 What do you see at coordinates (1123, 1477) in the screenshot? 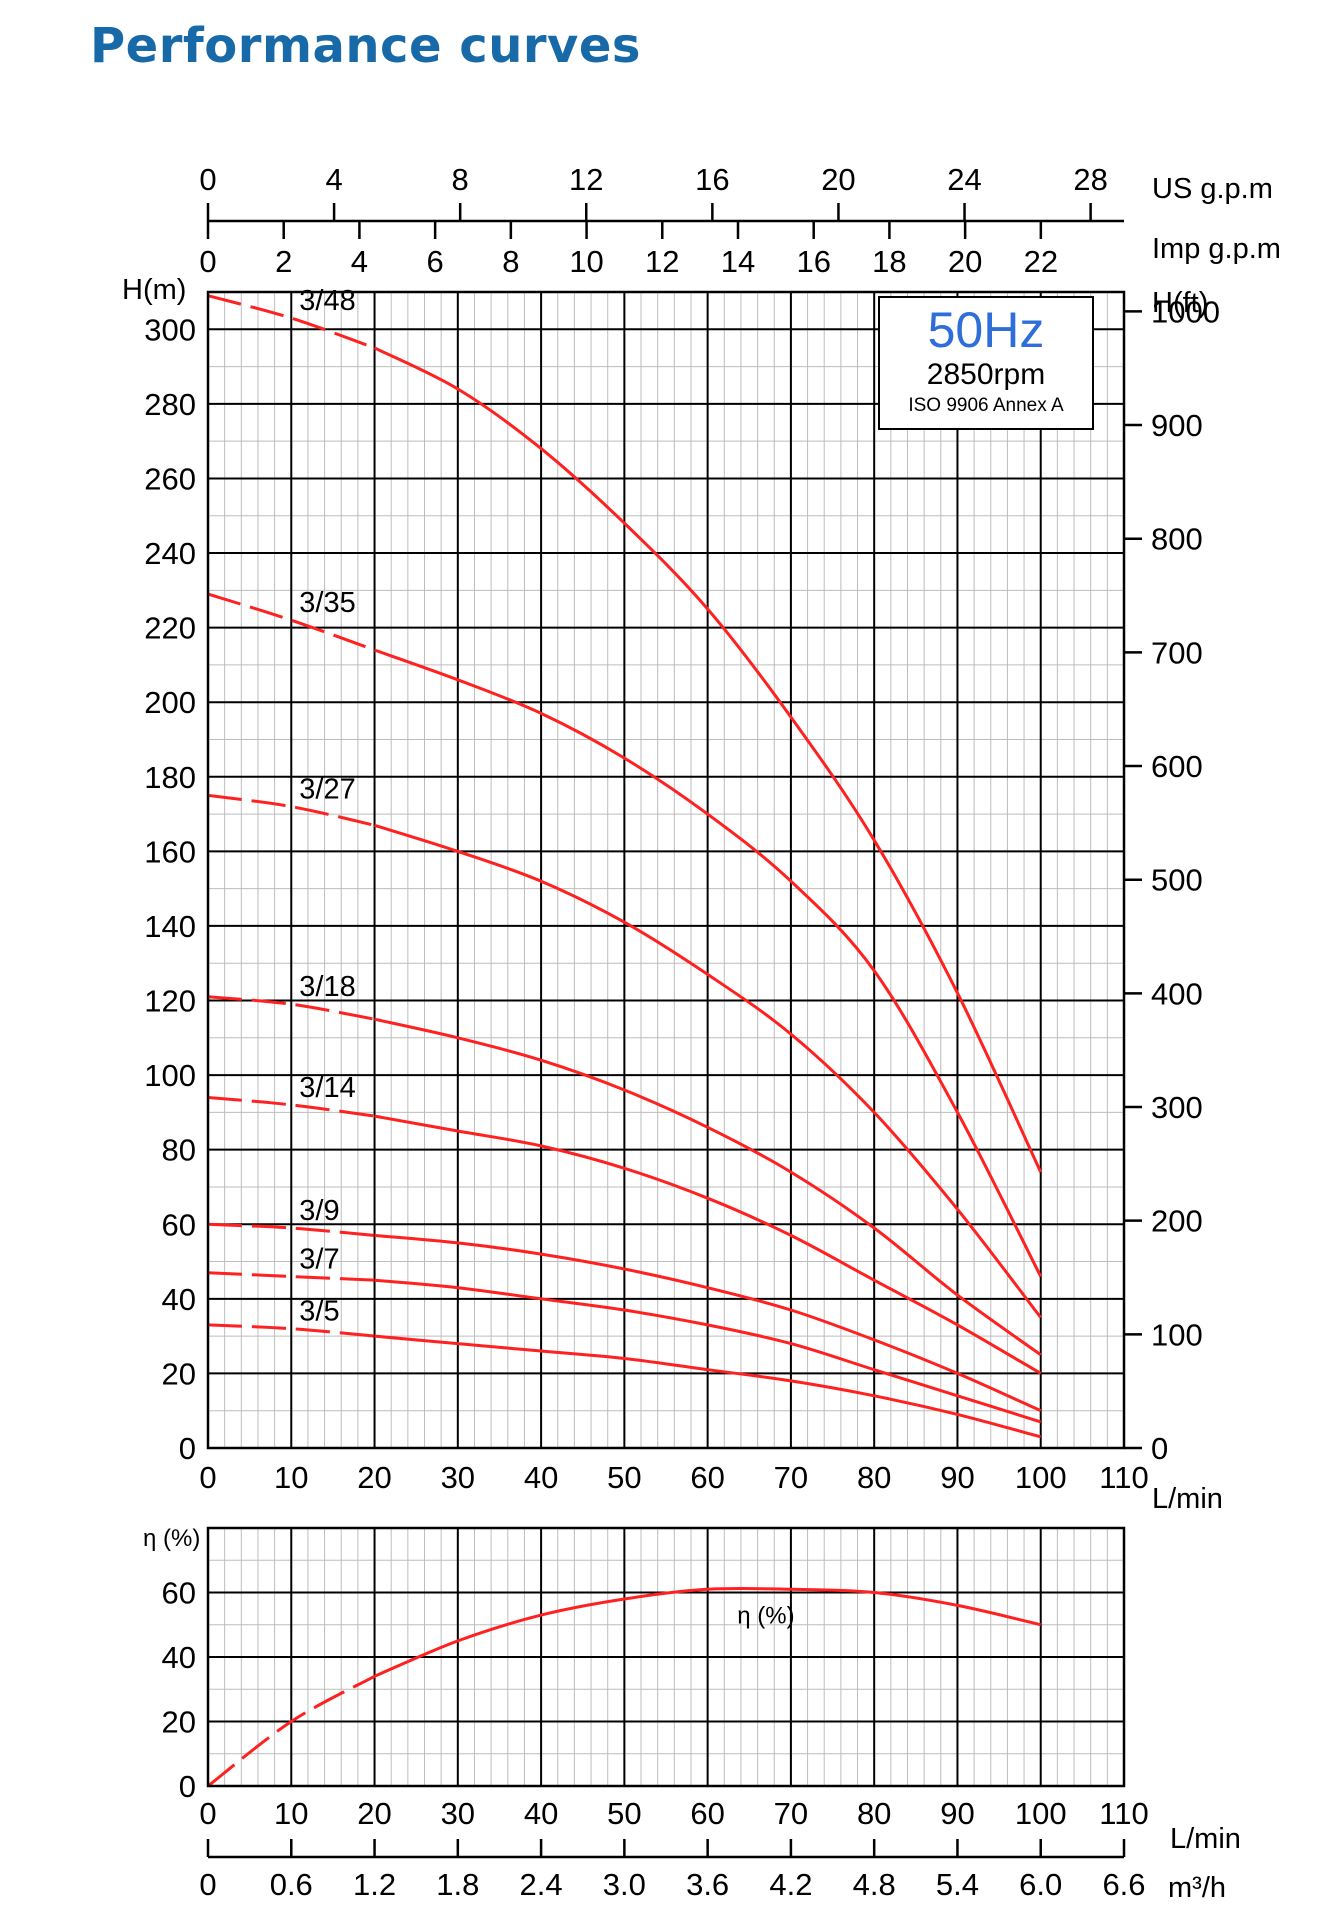
I see `head-x-tick-label: 110` at bounding box center [1123, 1477].